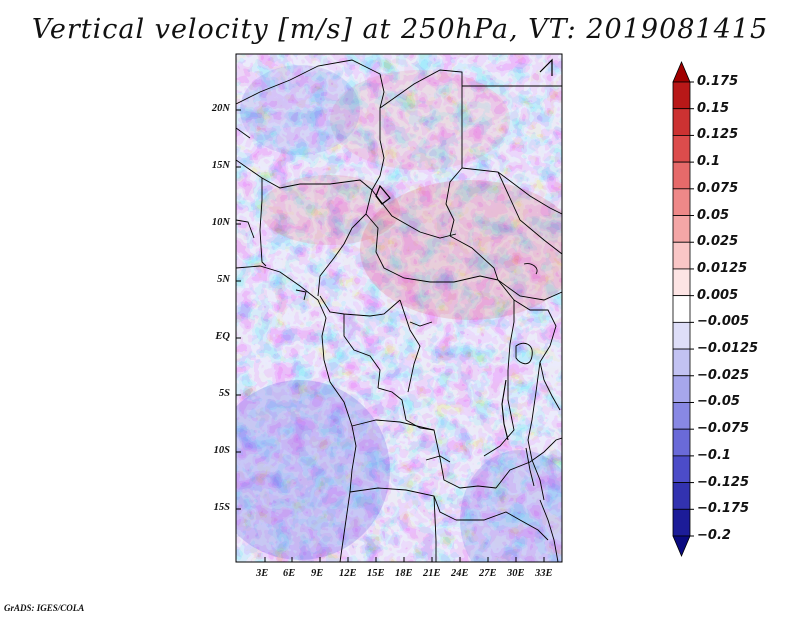  I want to click on colorbar-label: 0.125, so click(718, 135).